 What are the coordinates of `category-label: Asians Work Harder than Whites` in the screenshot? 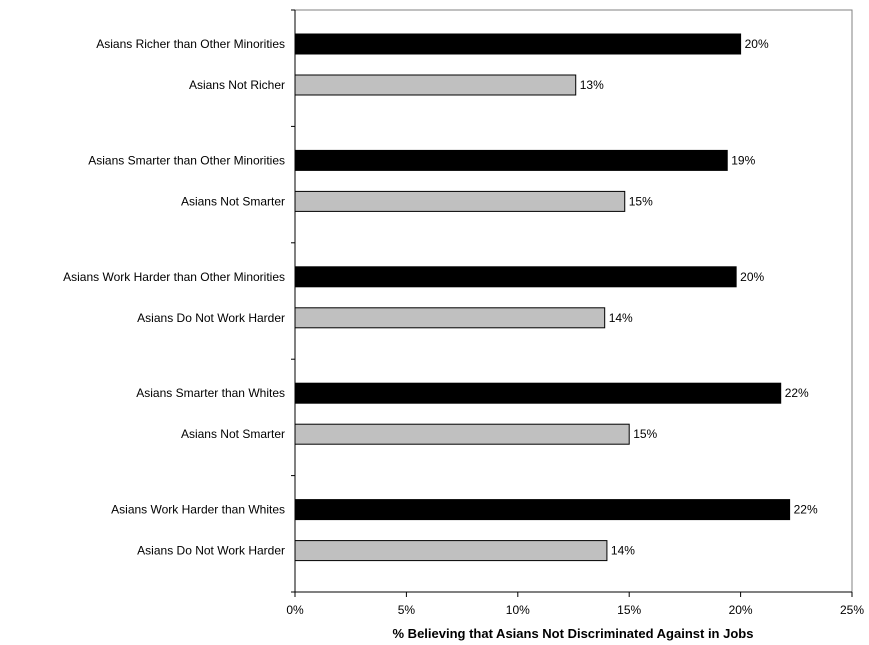 It's located at (198, 510).